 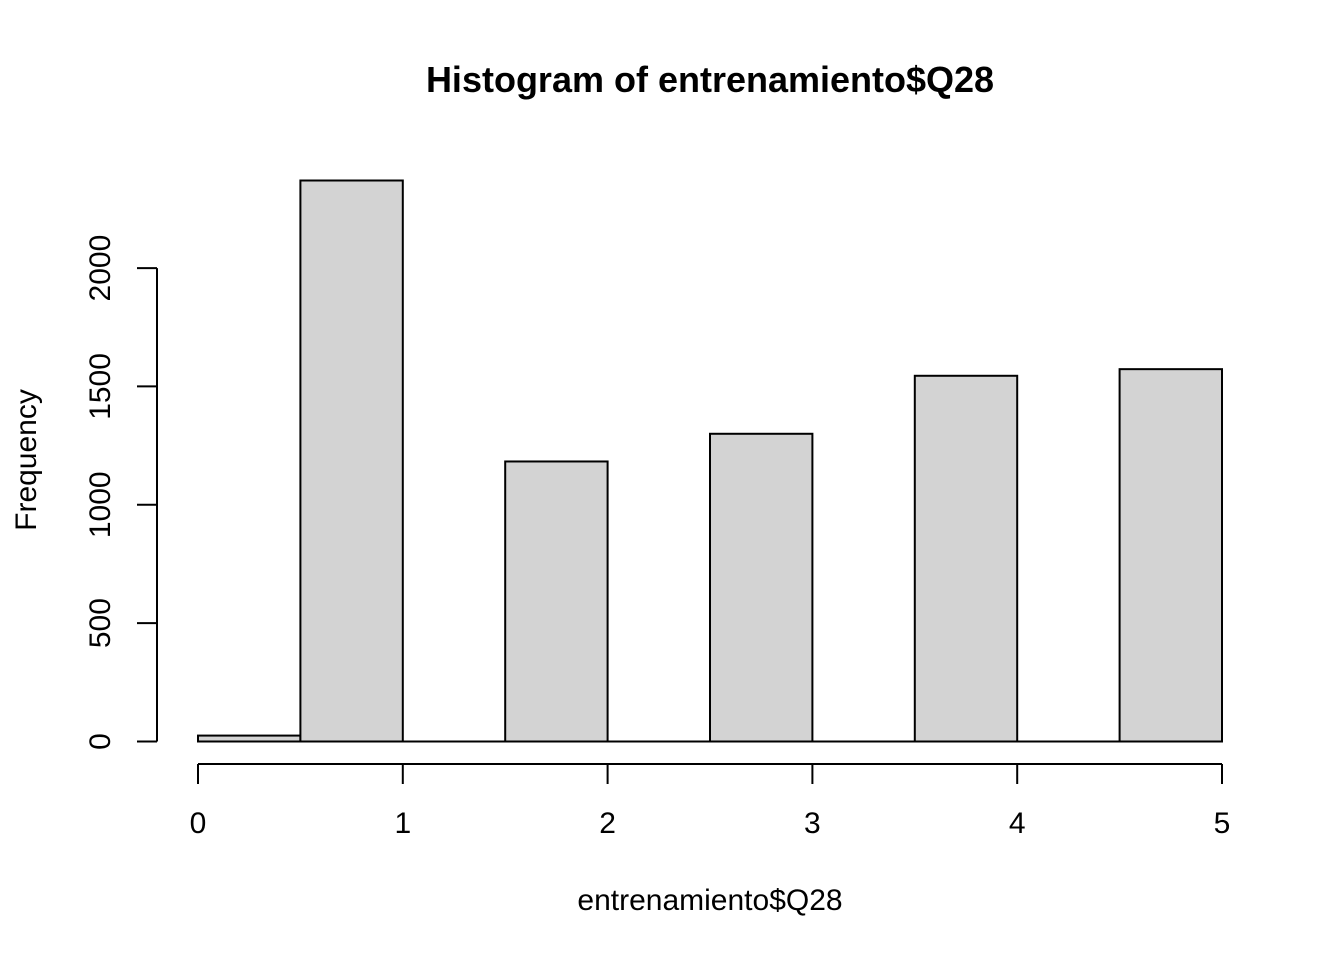 I want to click on y-tick-label: 500, so click(x=100, y=623).